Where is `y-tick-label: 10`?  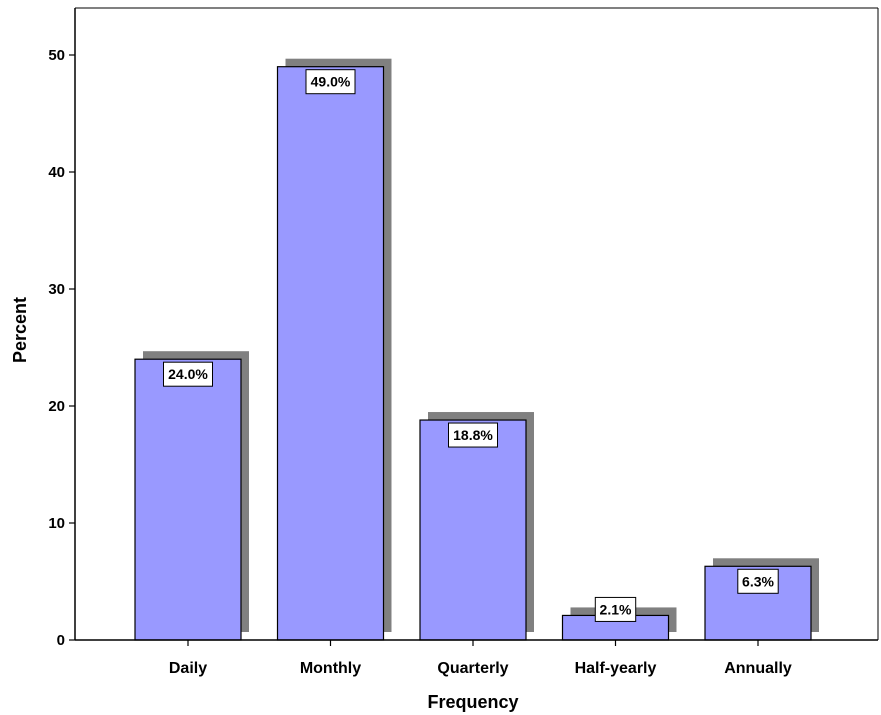 y-tick-label: 10 is located at coordinates (56, 523).